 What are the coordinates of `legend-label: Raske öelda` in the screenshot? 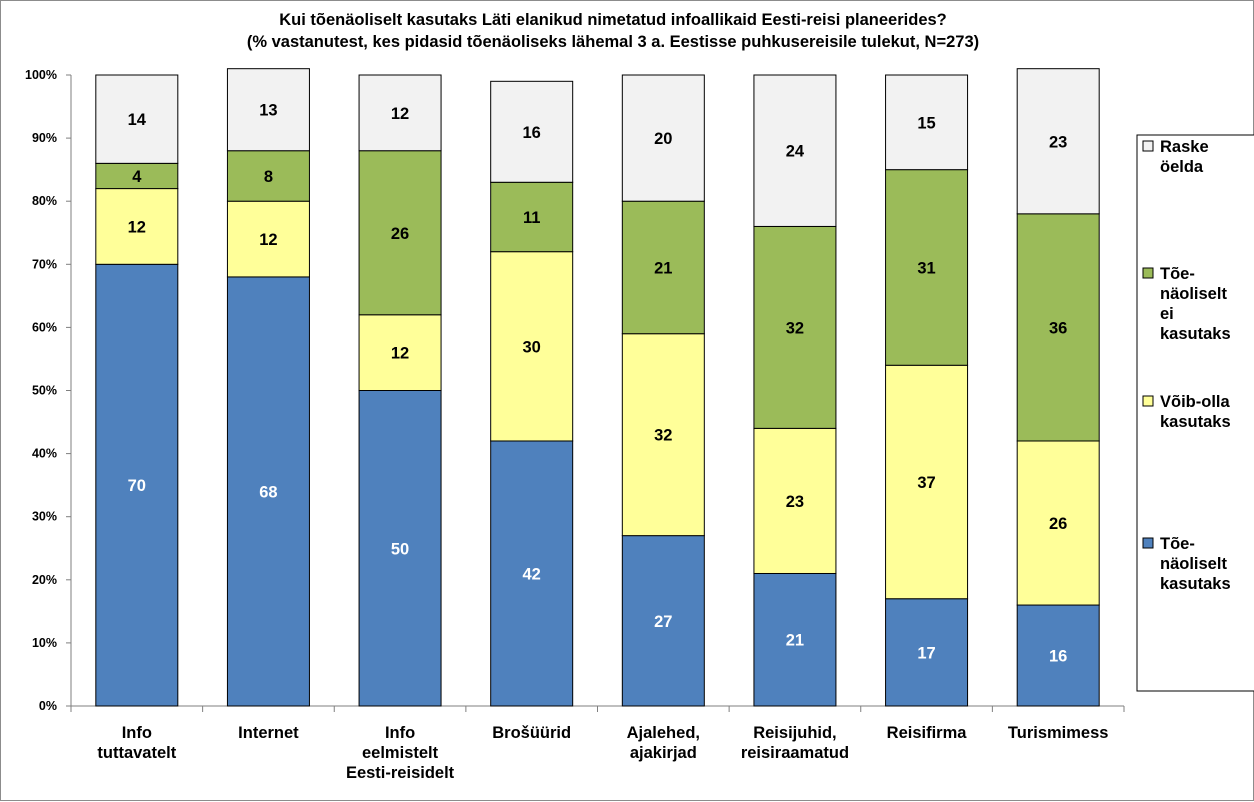 It's located at (1184, 157).